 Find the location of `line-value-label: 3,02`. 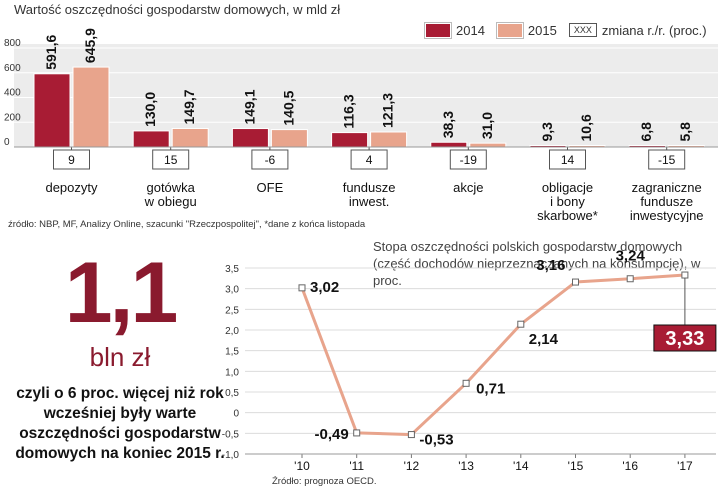

line-value-label: 3,02 is located at coordinates (324, 287).